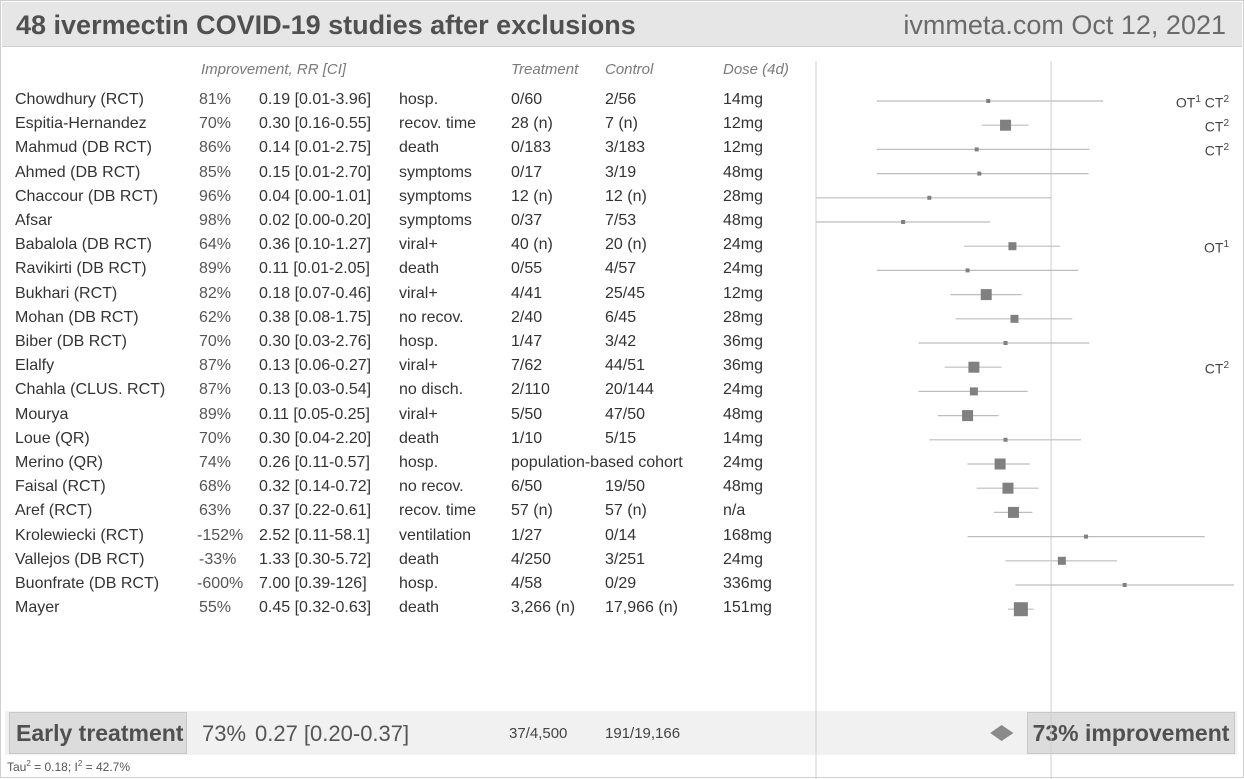 This screenshot has width=1244, height=779. I want to click on column-header-control: Control, so click(629, 69).